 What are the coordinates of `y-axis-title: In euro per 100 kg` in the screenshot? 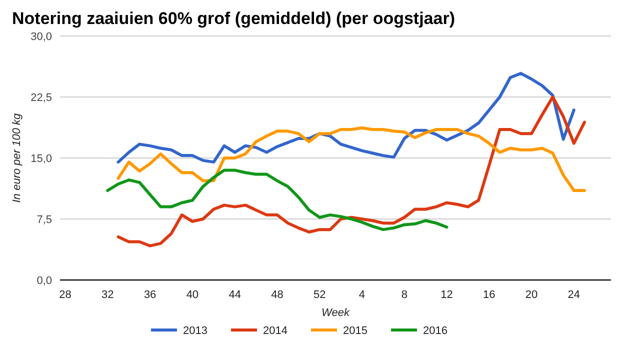 It's located at (17, 157).